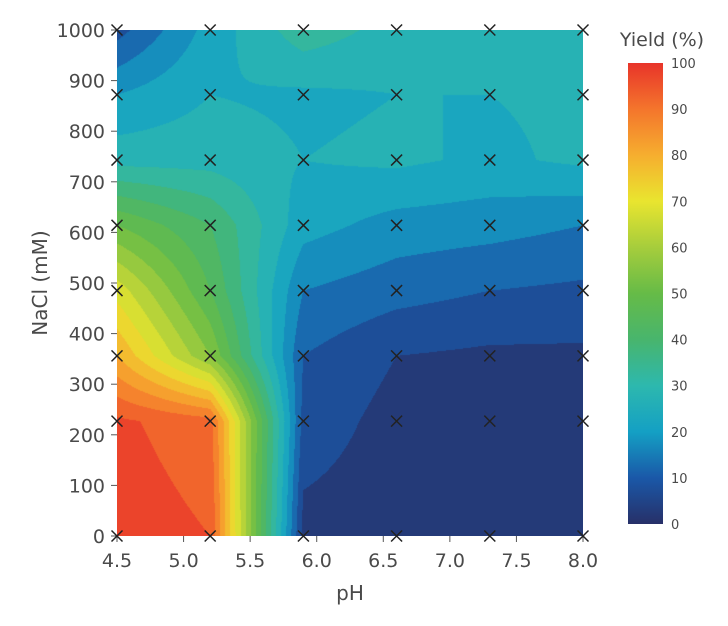 This screenshot has height=626, width=728. I want to click on x-tick-label: 5.0, so click(183, 561).